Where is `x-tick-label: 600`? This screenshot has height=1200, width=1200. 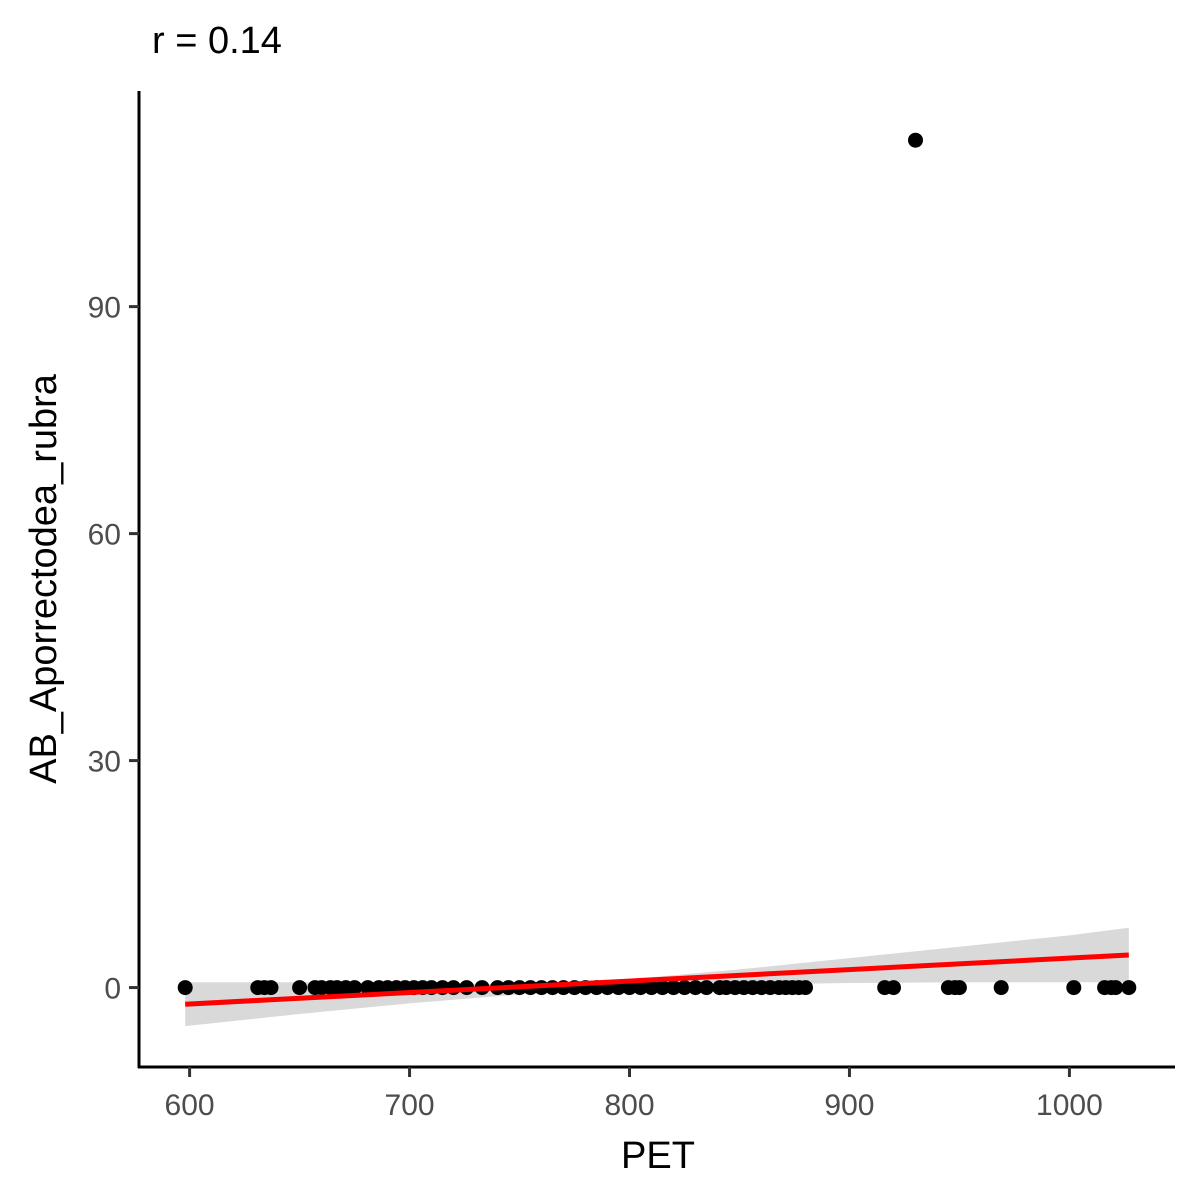 x-tick-label: 600 is located at coordinates (190, 1105).